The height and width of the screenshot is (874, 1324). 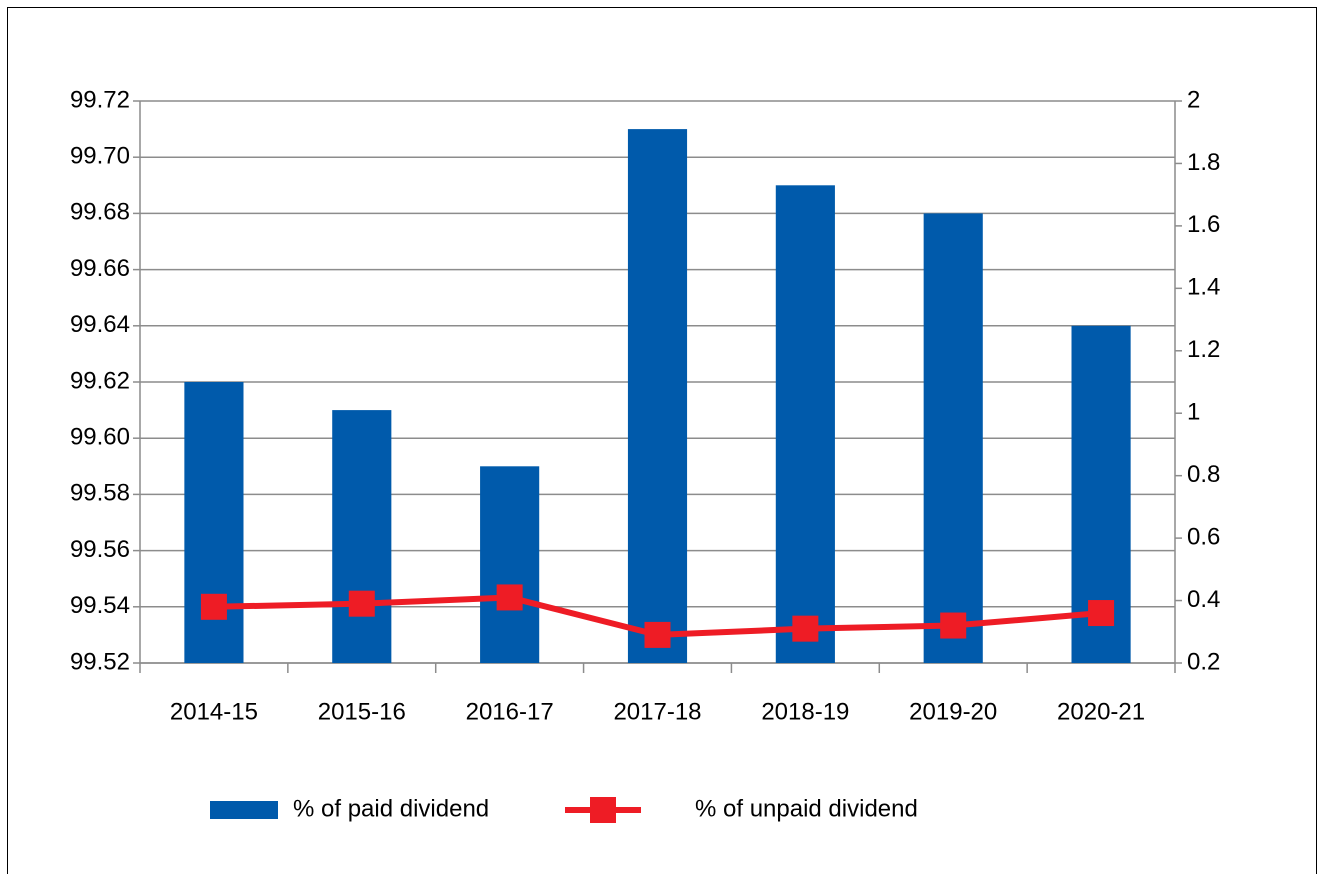 What do you see at coordinates (214, 711) in the screenshot?
I see `x-tick-label: 2014-15` at bounding box center [214, 711].